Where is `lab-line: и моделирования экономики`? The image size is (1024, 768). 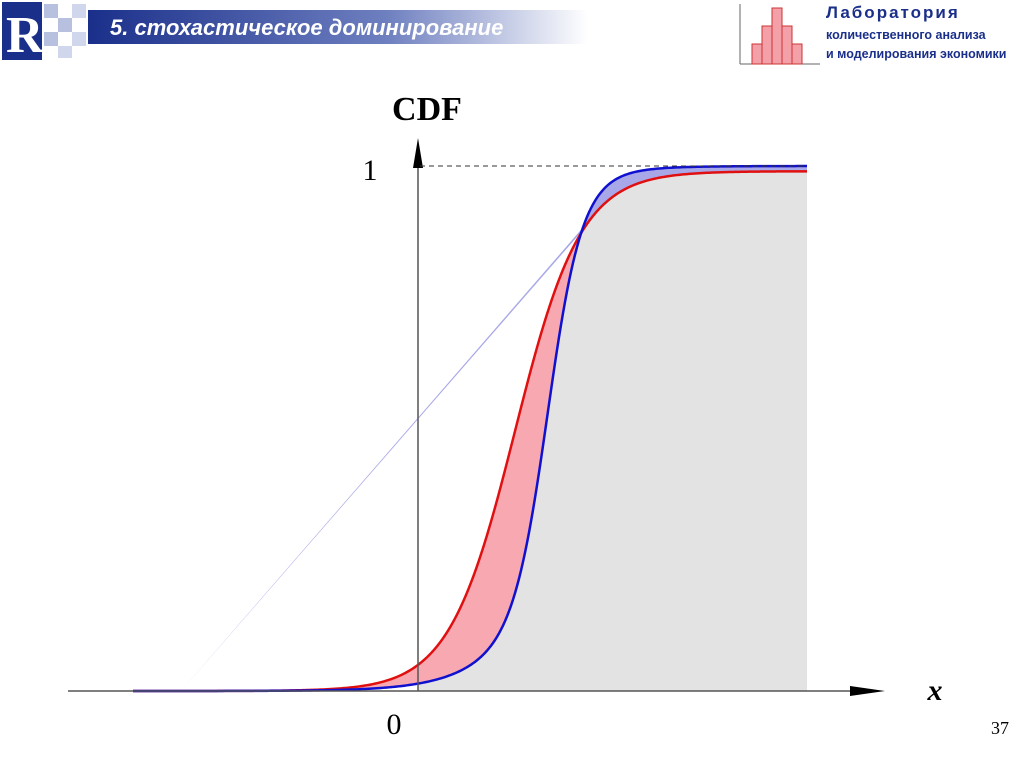
lab-line: и моделирования экономики is located at coordinates (916, 54).